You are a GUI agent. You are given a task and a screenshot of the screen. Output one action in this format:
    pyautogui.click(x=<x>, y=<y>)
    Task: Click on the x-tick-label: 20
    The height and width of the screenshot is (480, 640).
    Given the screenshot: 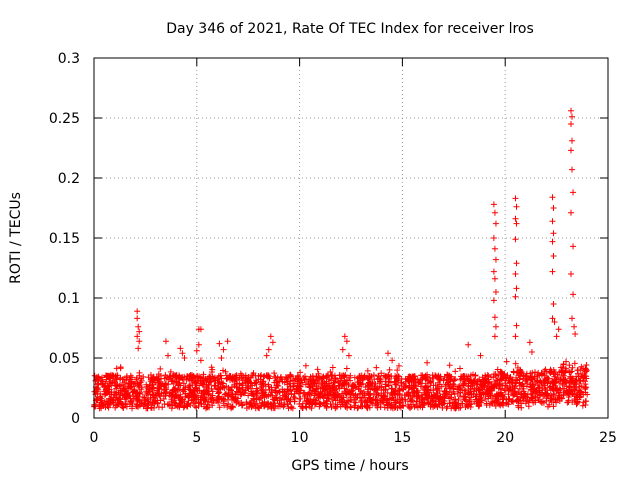 What is the action you would take?
    pyautogui.click(x=505, y=438)
    